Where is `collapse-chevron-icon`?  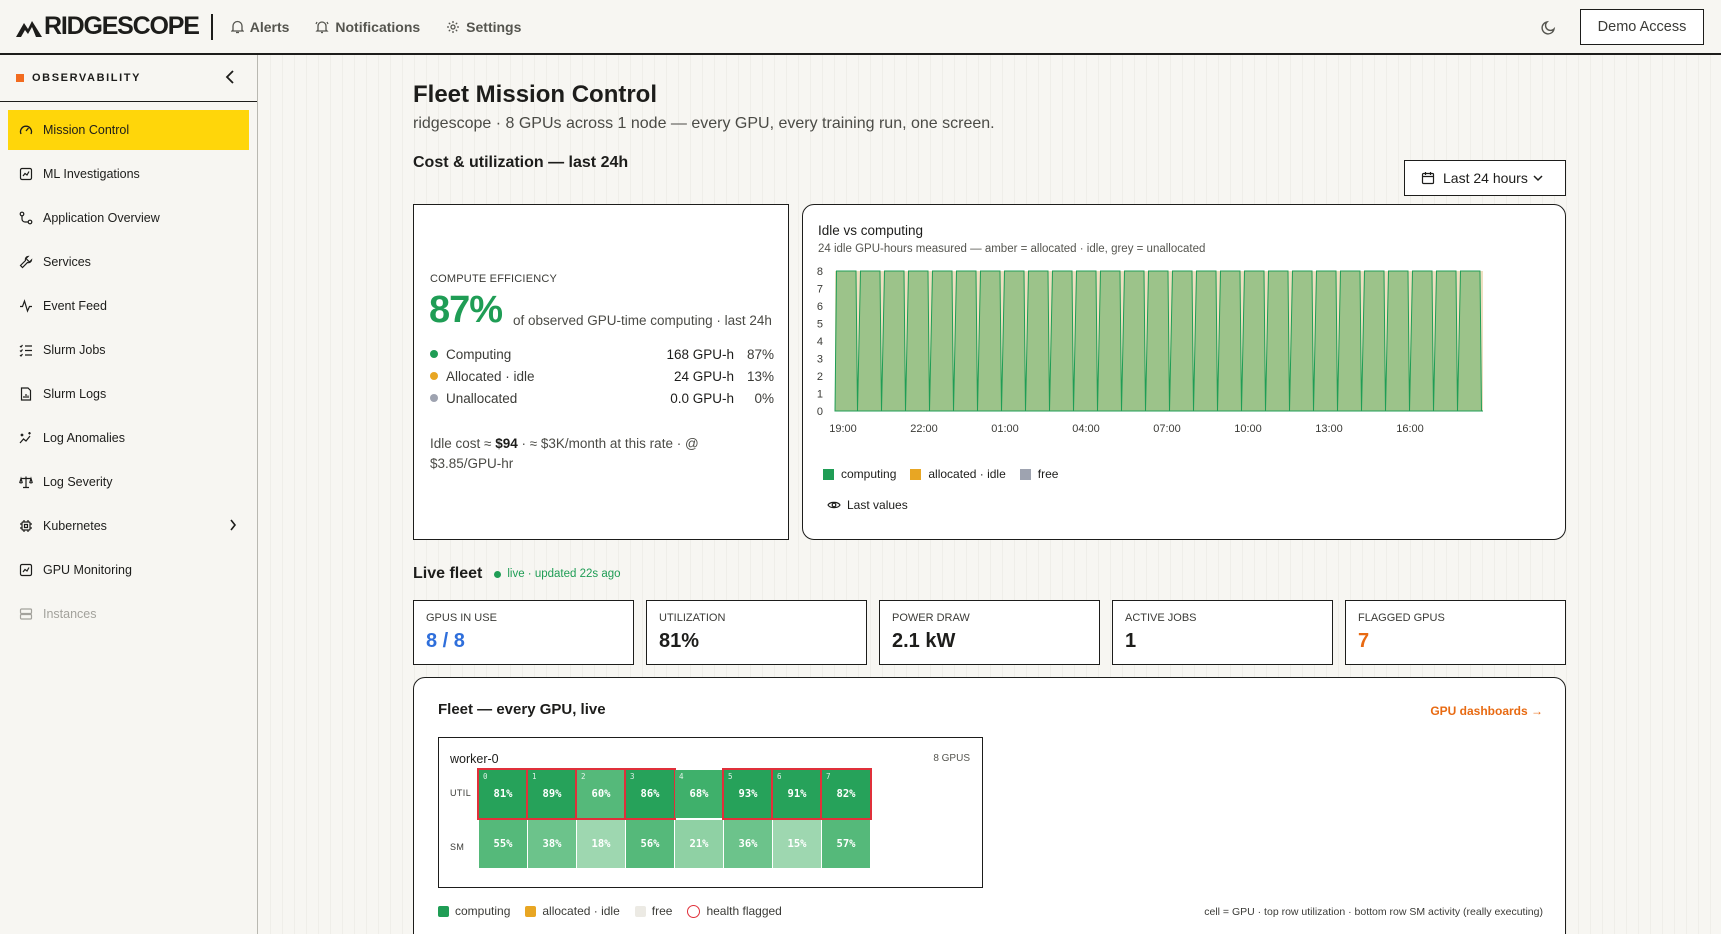 collapse-chevron-icon is located at coordinates (230, 77).